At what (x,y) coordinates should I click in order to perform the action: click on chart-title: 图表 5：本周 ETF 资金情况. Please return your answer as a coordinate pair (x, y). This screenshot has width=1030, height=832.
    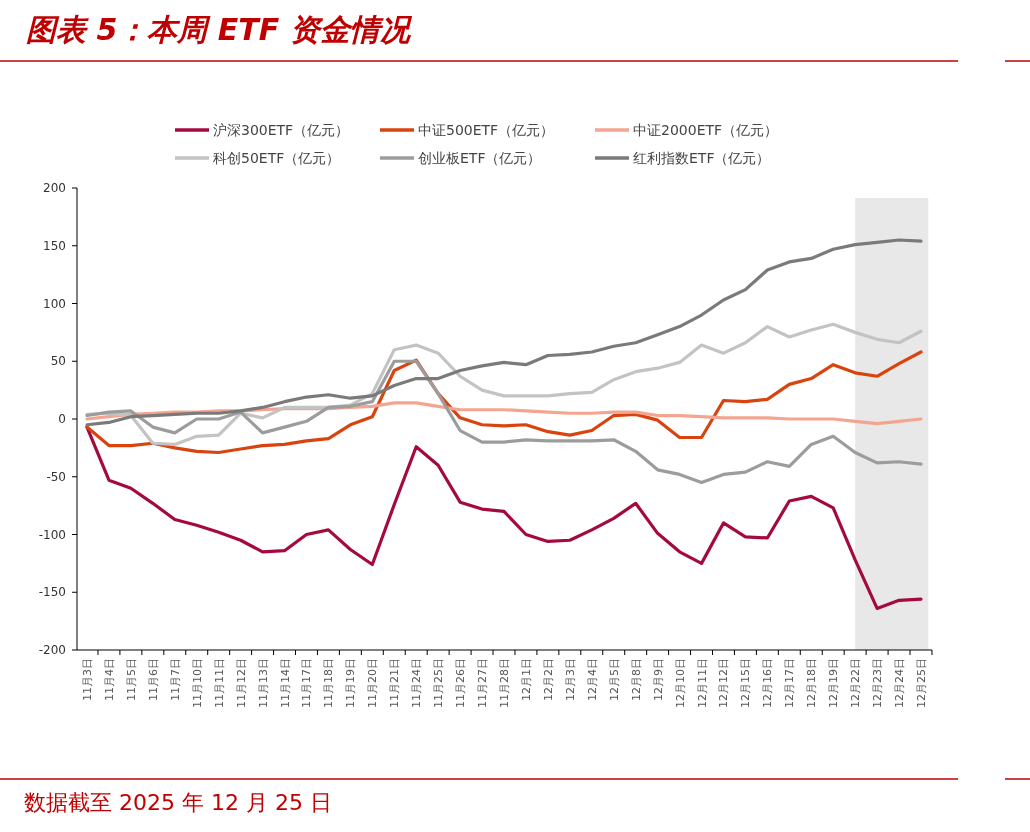
    Looking at the image, I should click on (219, 29).